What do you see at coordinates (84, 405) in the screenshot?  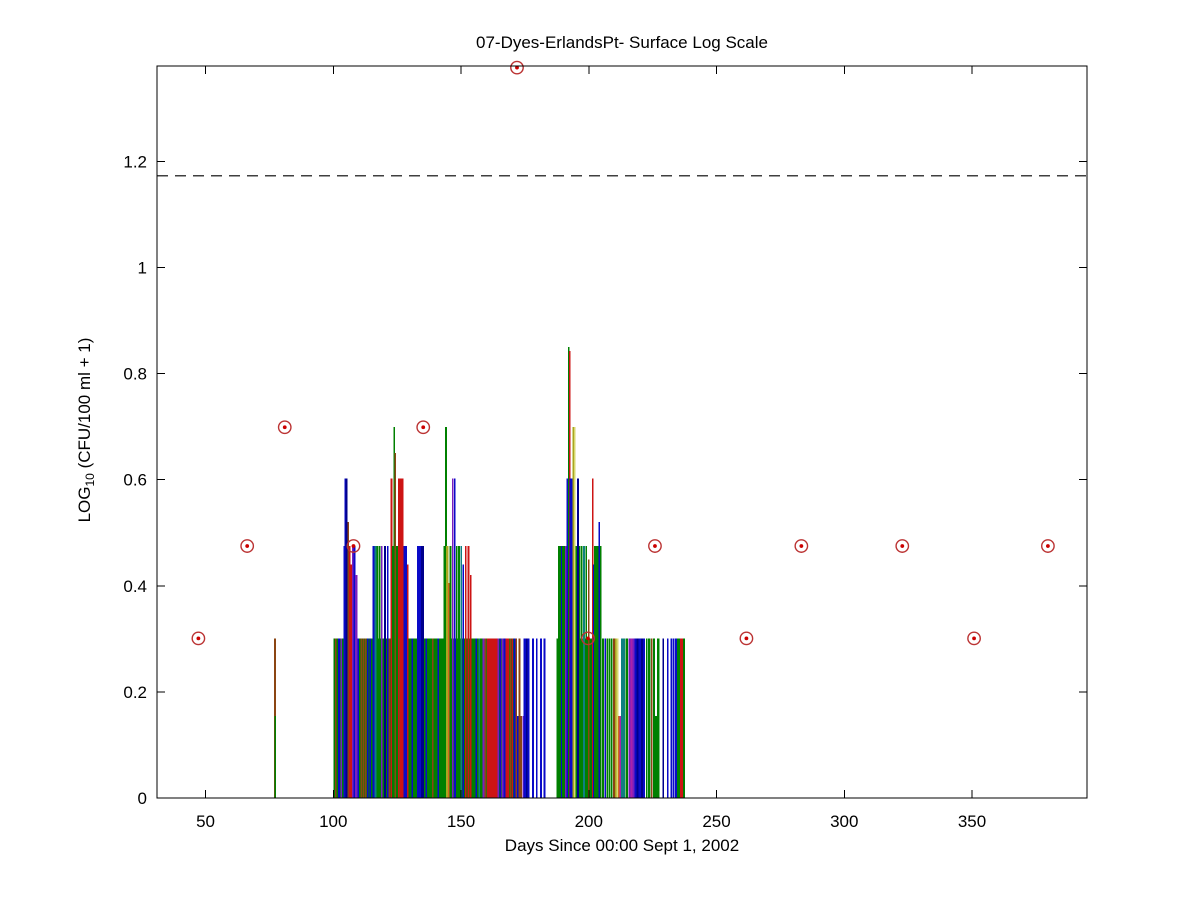 I see `y-axis-label-suffix: (CFU/100 ml + 1)` at bounding box center [84, 405].